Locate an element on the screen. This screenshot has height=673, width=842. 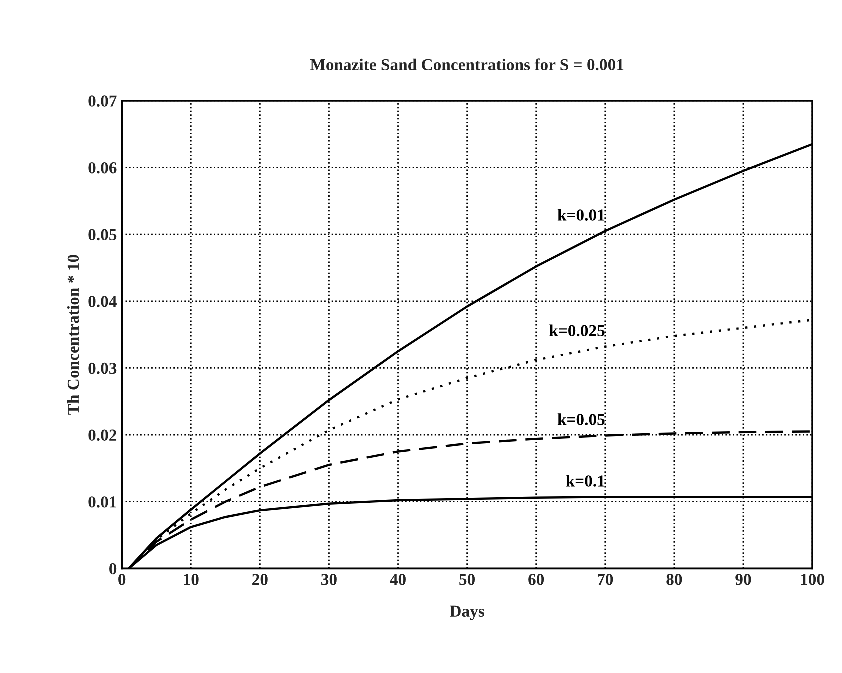
x-tick-label: 20 is located at coordinates (260, 580).